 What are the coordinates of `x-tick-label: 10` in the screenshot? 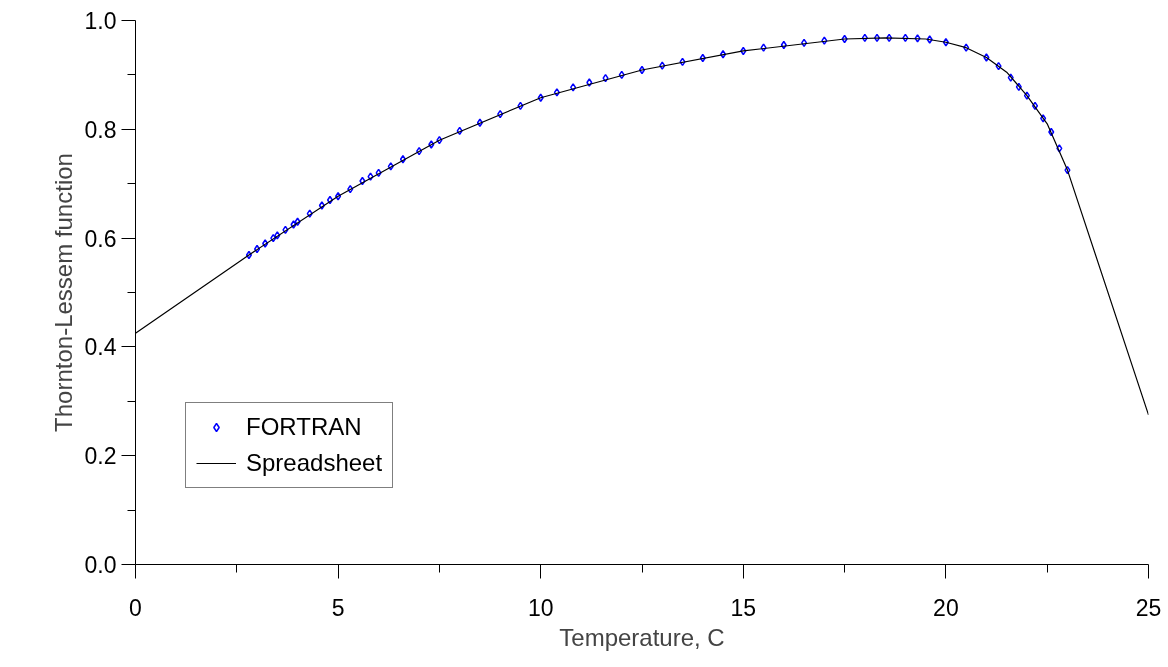 It's located at (540, 607).